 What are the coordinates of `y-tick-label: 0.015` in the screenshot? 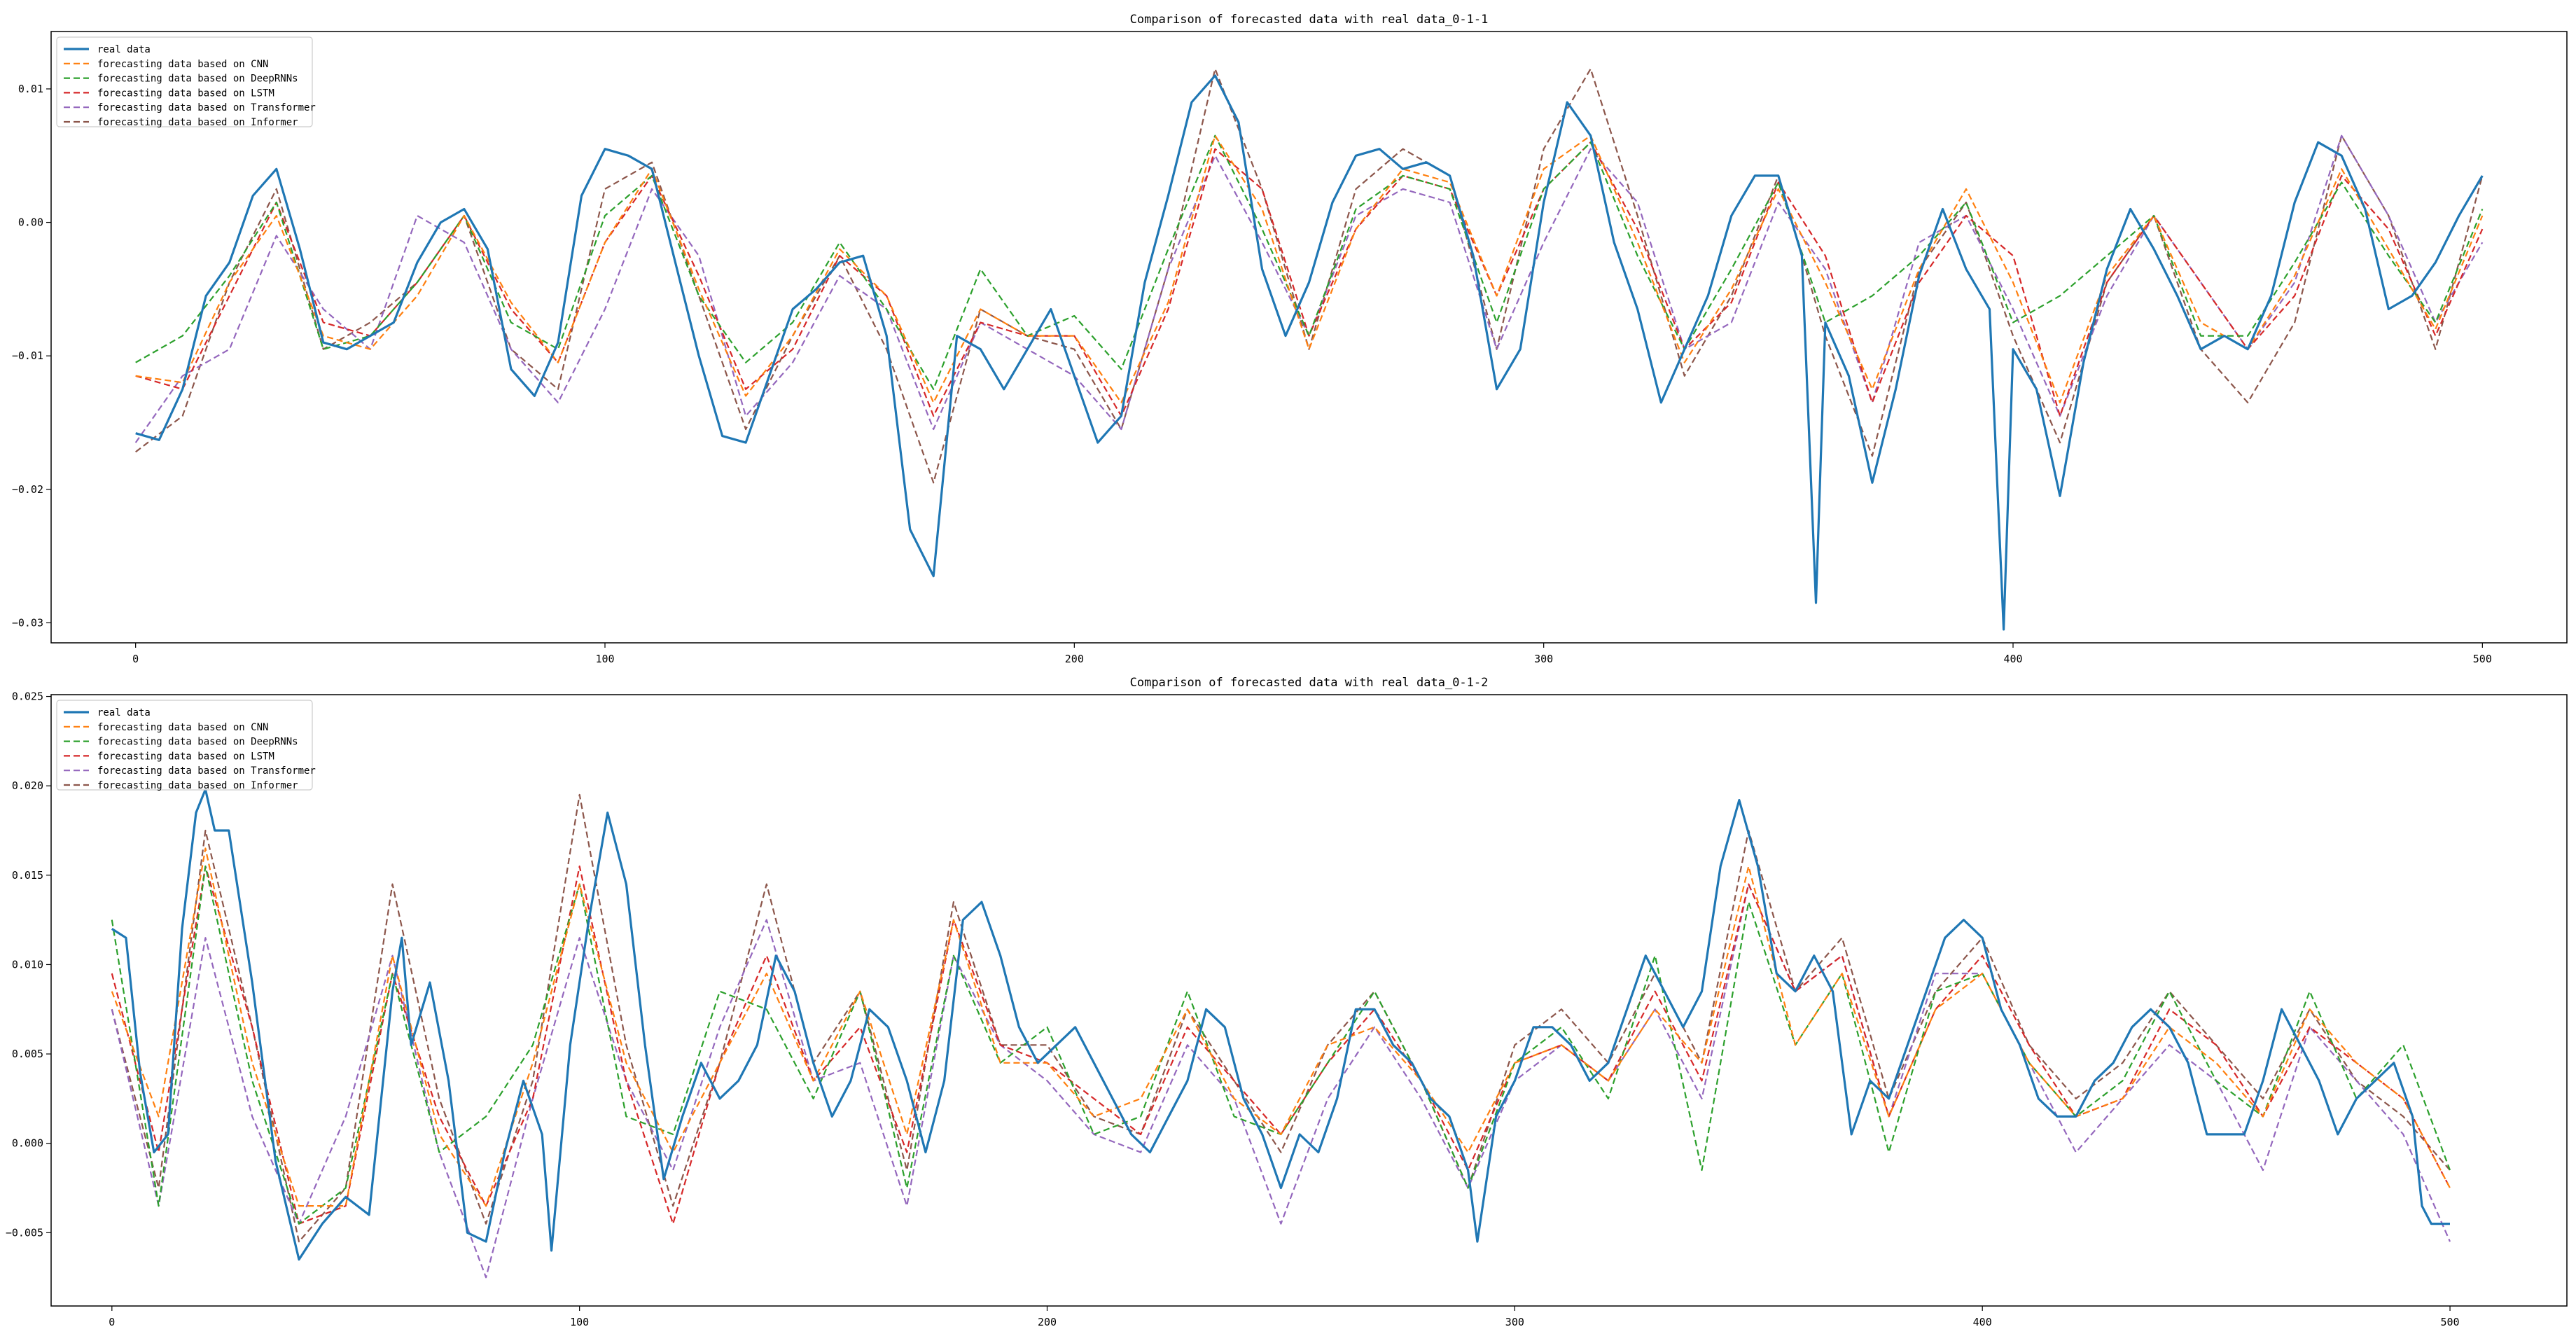 It's located at (27, 876).